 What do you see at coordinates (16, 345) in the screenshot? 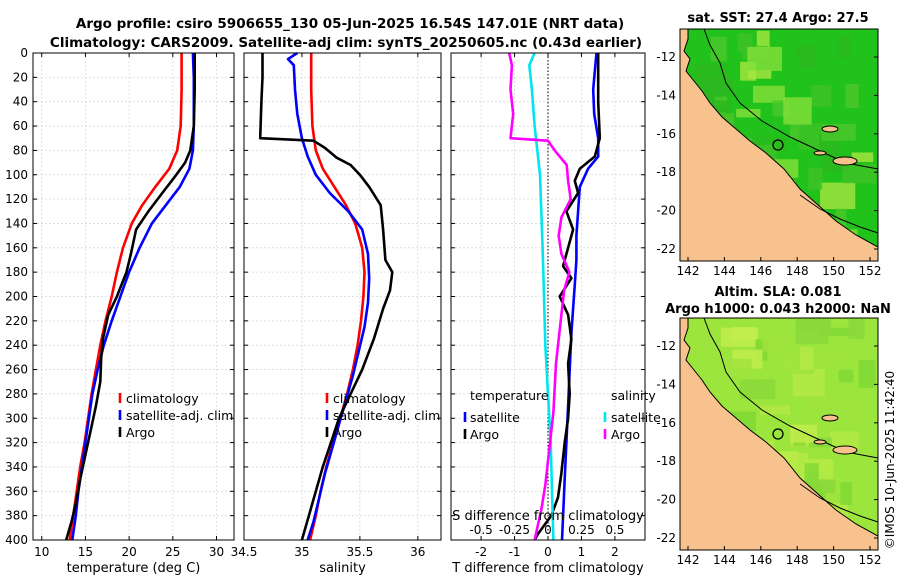
I see `y-tick-label: 240` at bounding box center [16, 345].